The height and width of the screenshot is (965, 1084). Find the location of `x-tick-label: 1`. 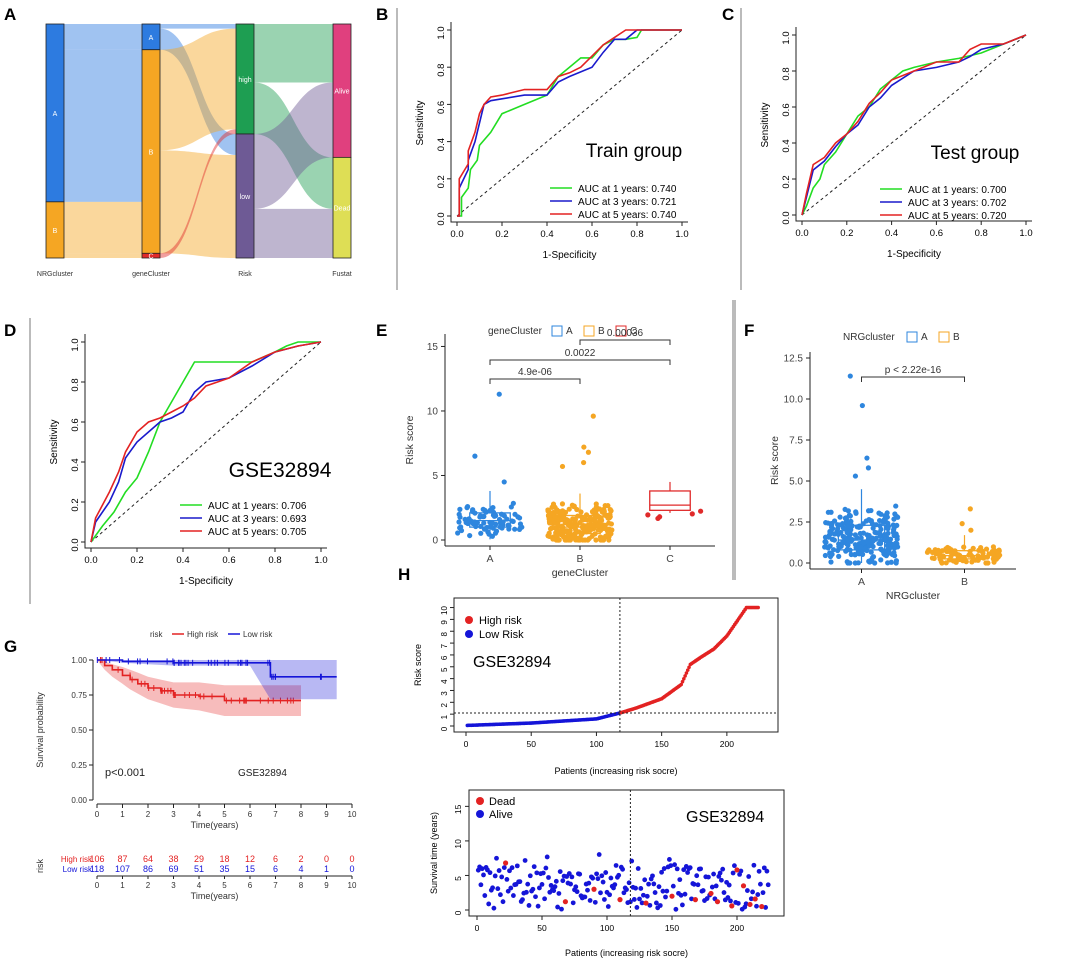

x-tick-label: 1 is located at coordinates (122, 814).